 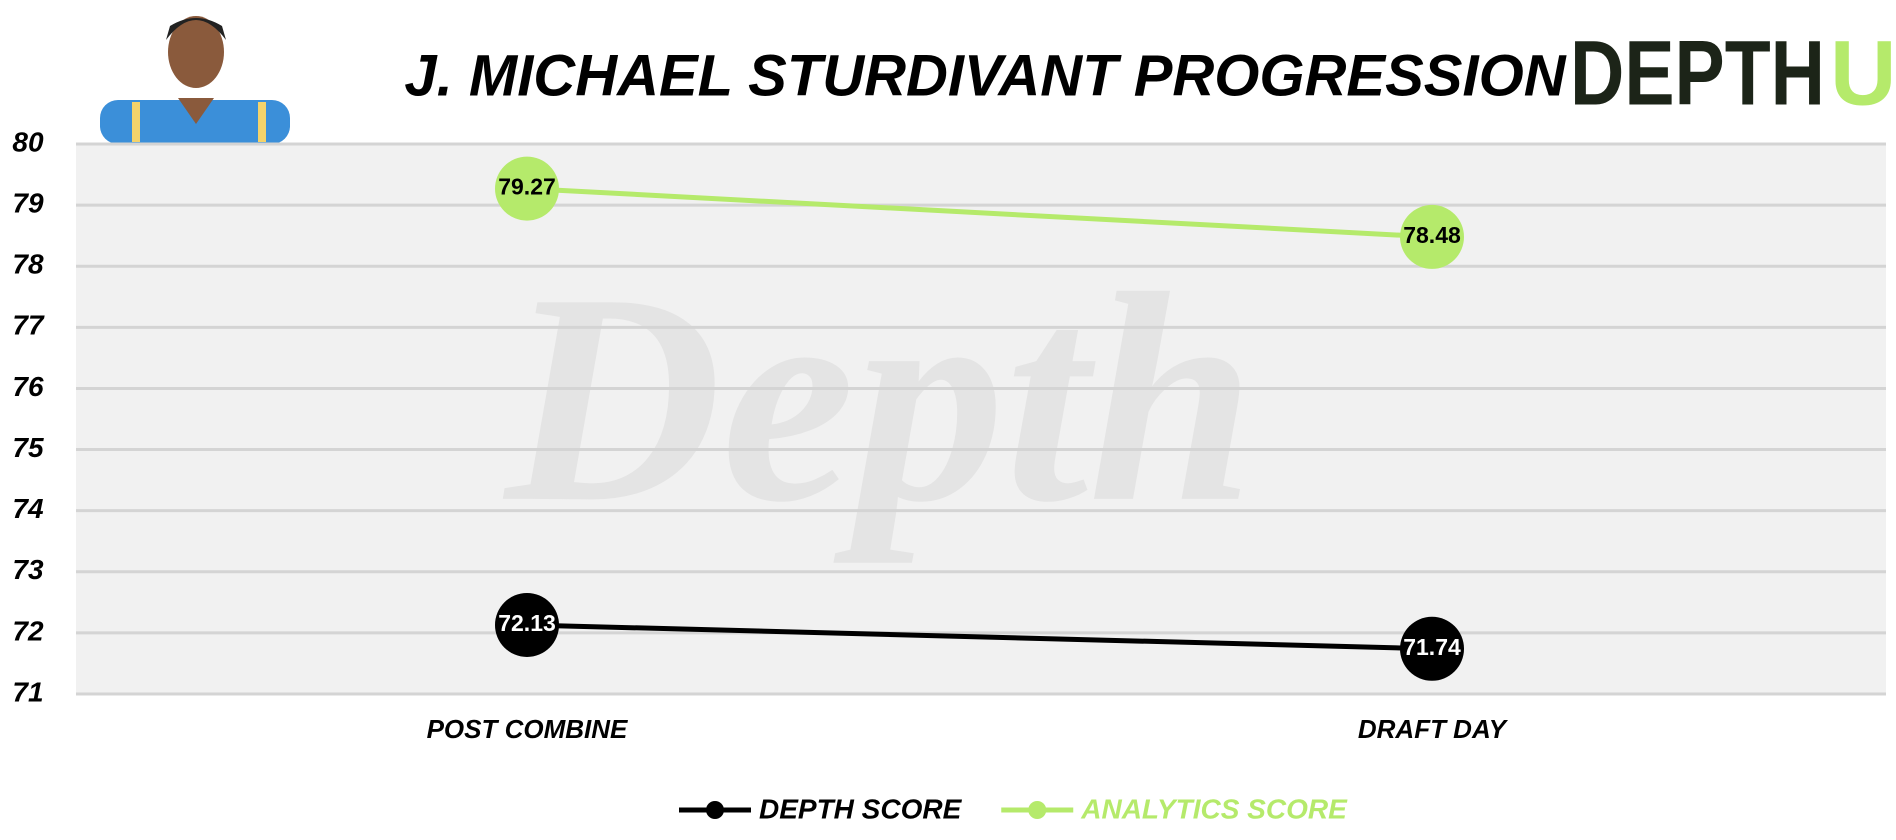 I want to click on y-tick-label: 72, so click(x=28, y=630).